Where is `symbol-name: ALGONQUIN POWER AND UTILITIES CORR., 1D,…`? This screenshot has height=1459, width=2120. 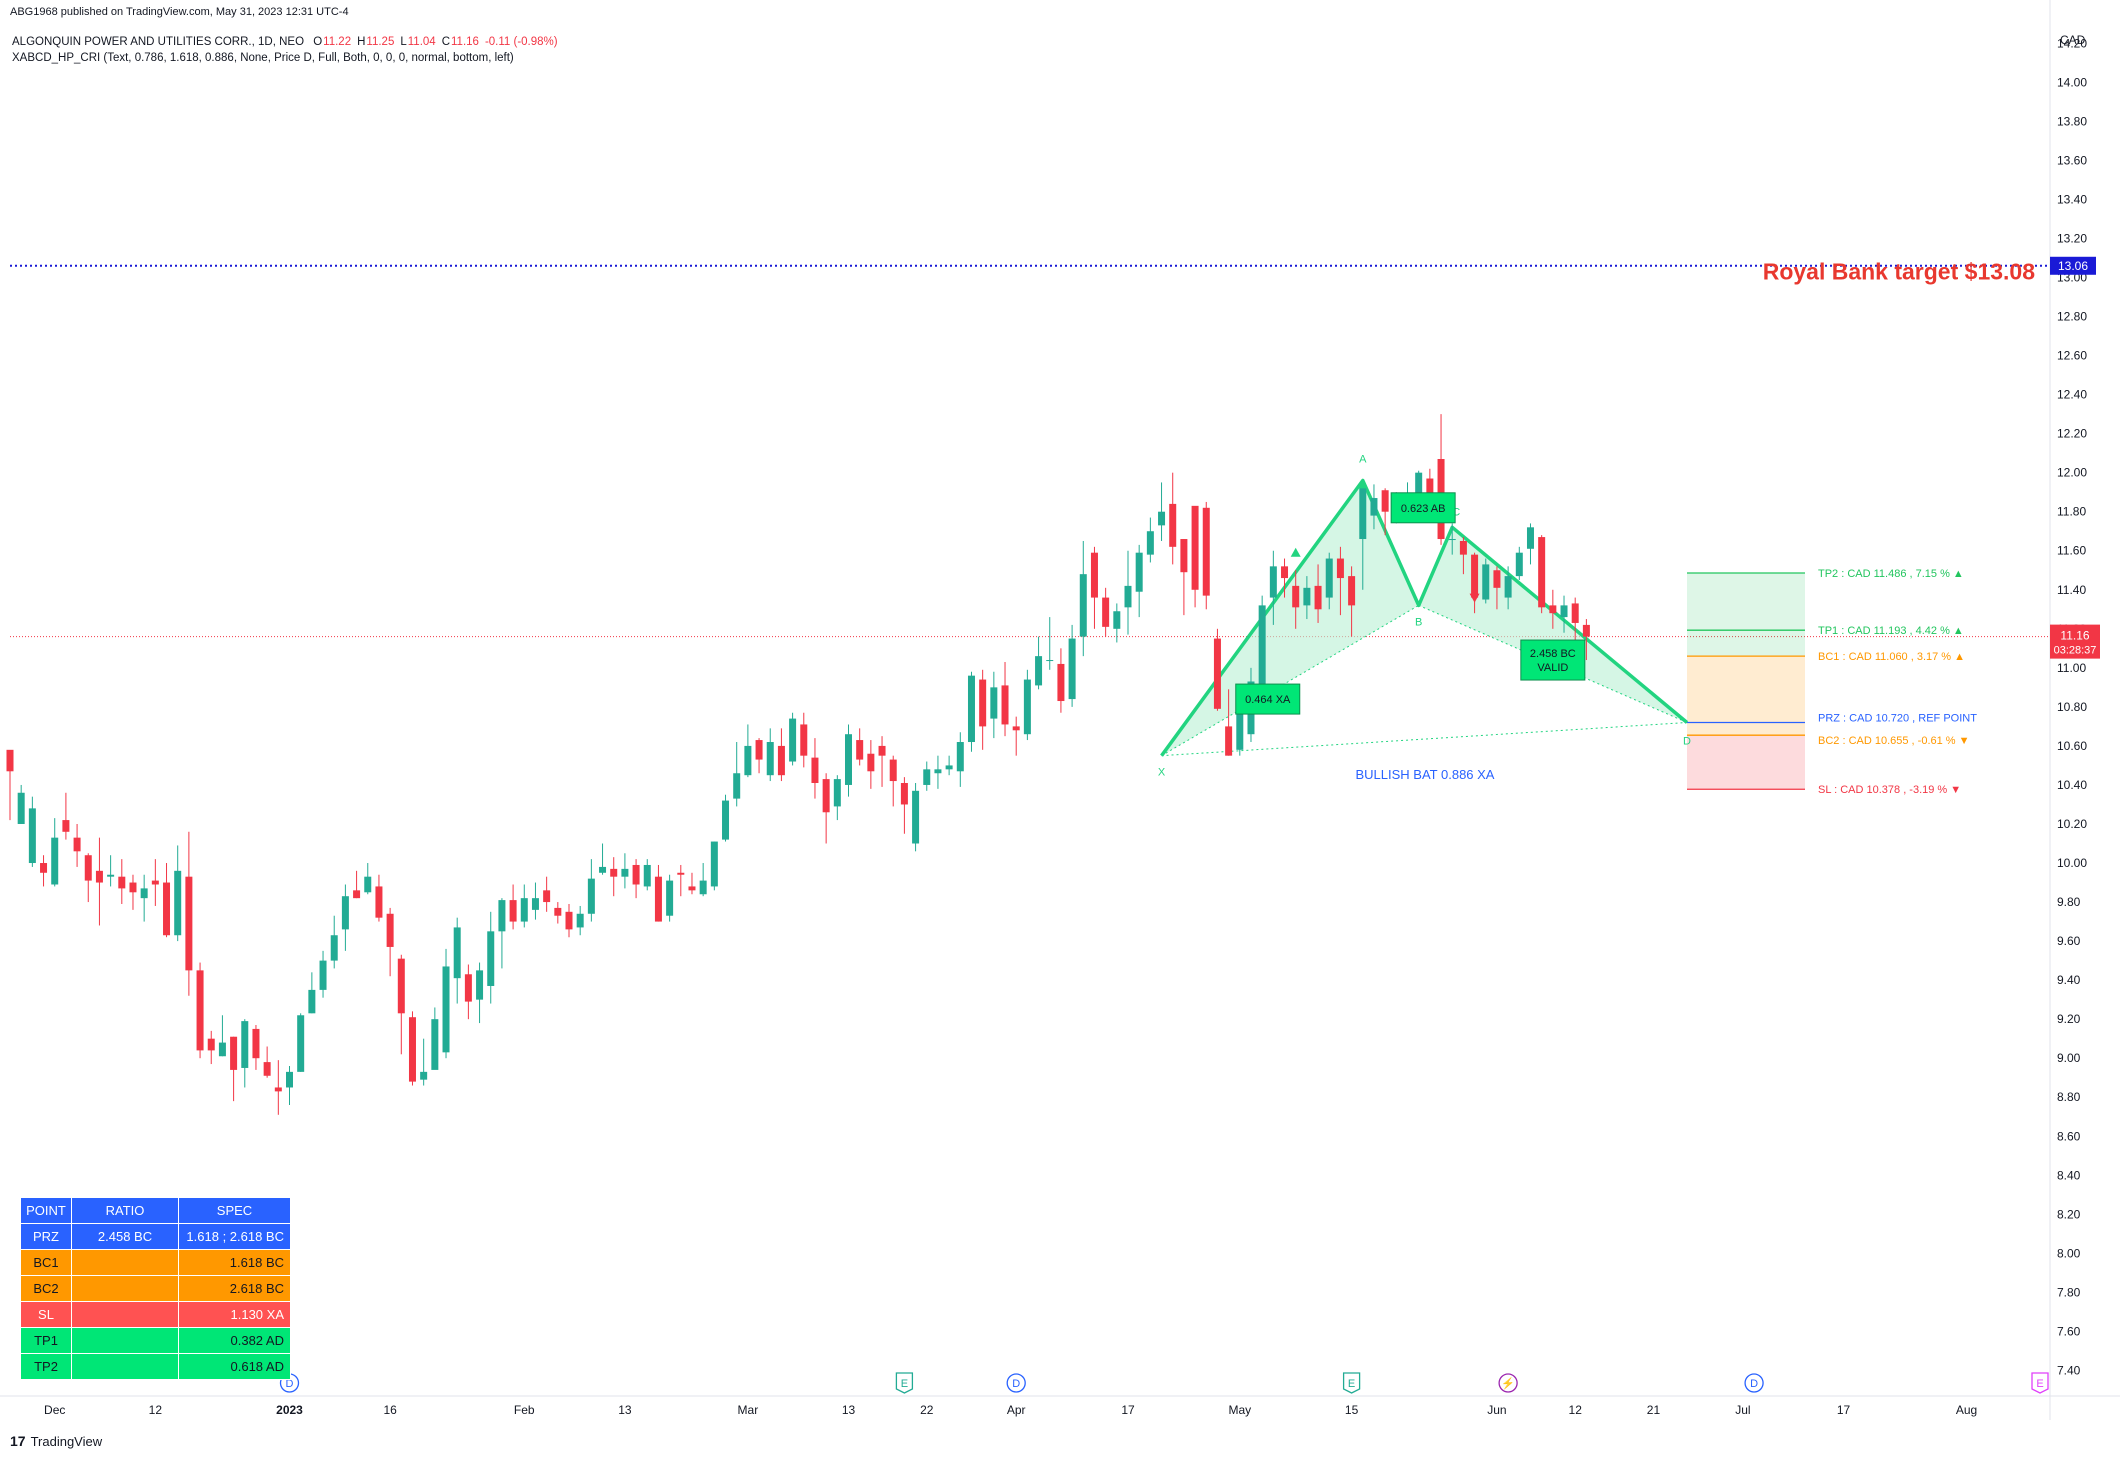 symbol-name: ALGONQUIN POWER AND UTILITIES CORR., 1D,… is located at coordinates (158, 42).